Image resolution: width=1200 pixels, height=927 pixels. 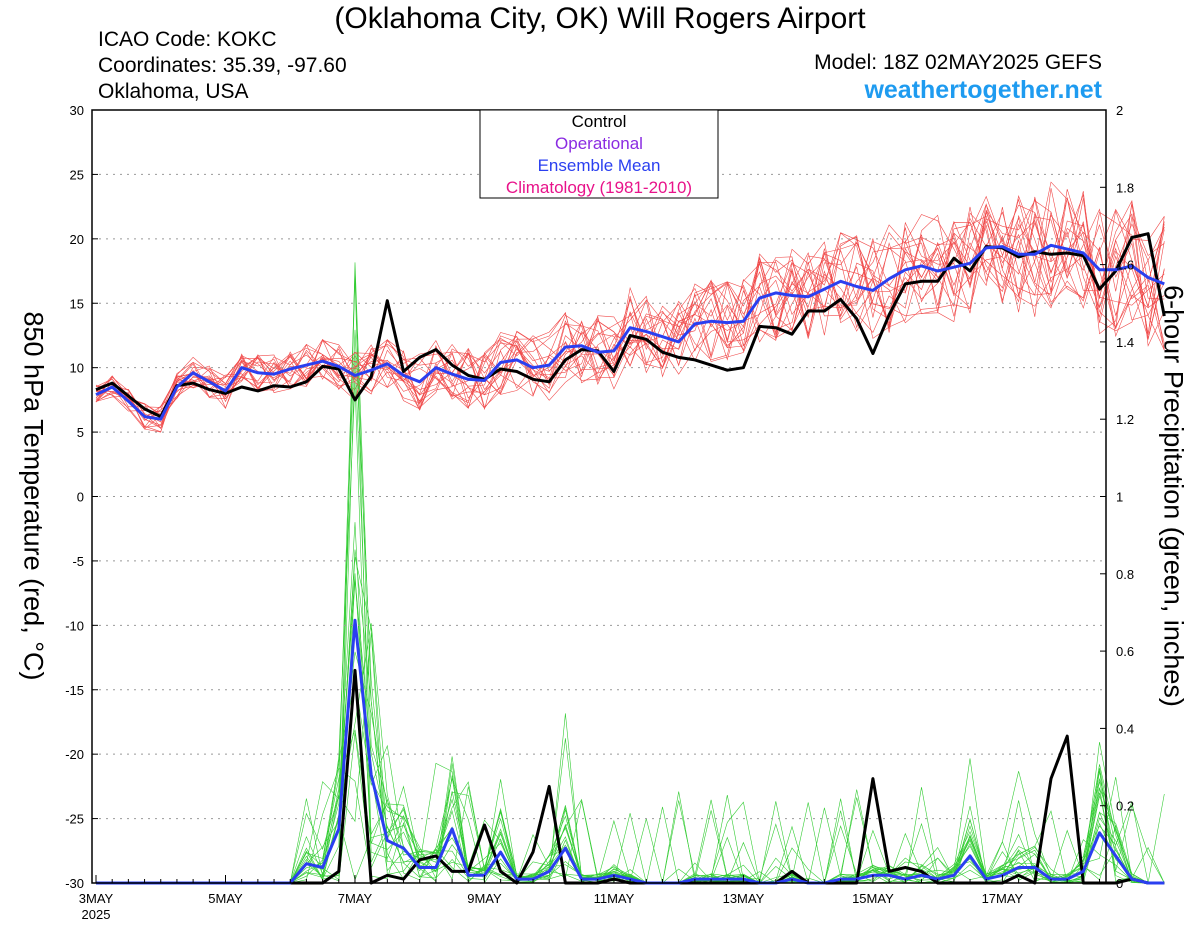 What do you see at coordinates (599, 165) in the screenshot?
I see `legend-entry: Ensemble Mean` at bounding box center [599, 165].